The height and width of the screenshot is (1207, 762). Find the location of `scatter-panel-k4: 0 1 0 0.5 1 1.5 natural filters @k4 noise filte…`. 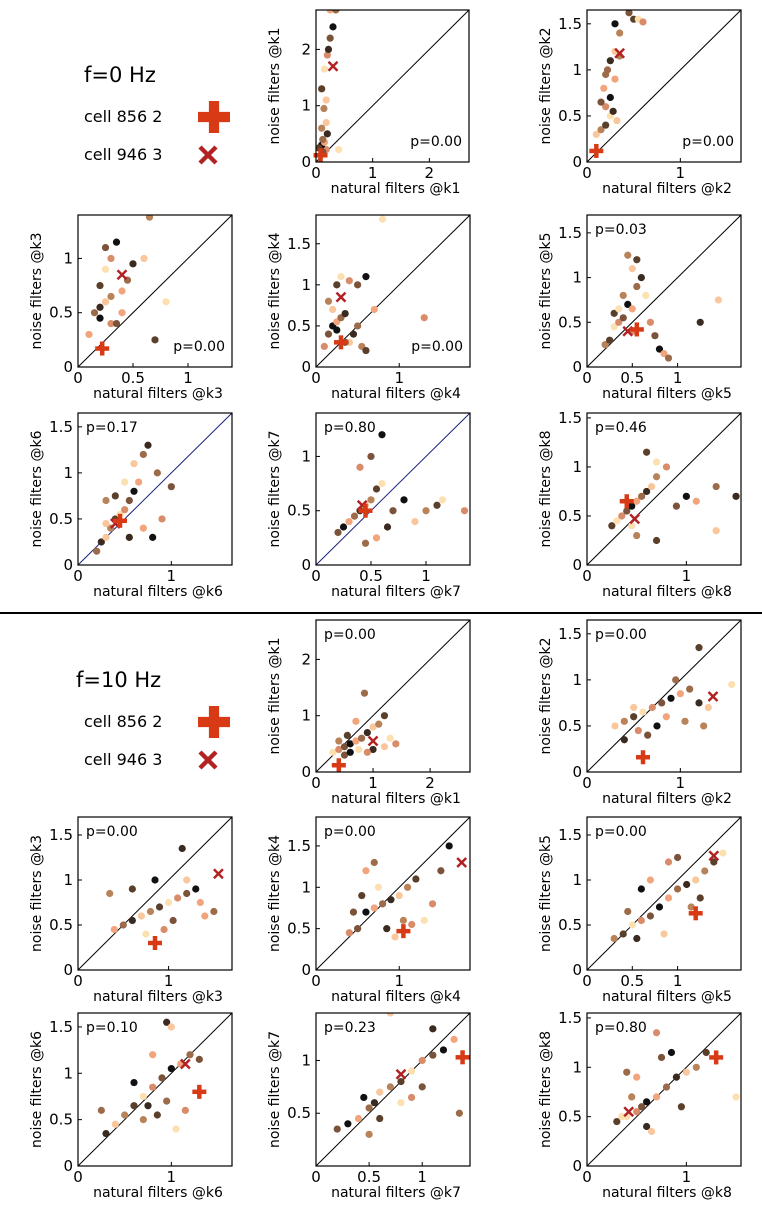

scatter-panel-k4: 0 1 0 0.5 1 1.5 natural filters @k4 noise filte… is located at coordinates (369, 308).